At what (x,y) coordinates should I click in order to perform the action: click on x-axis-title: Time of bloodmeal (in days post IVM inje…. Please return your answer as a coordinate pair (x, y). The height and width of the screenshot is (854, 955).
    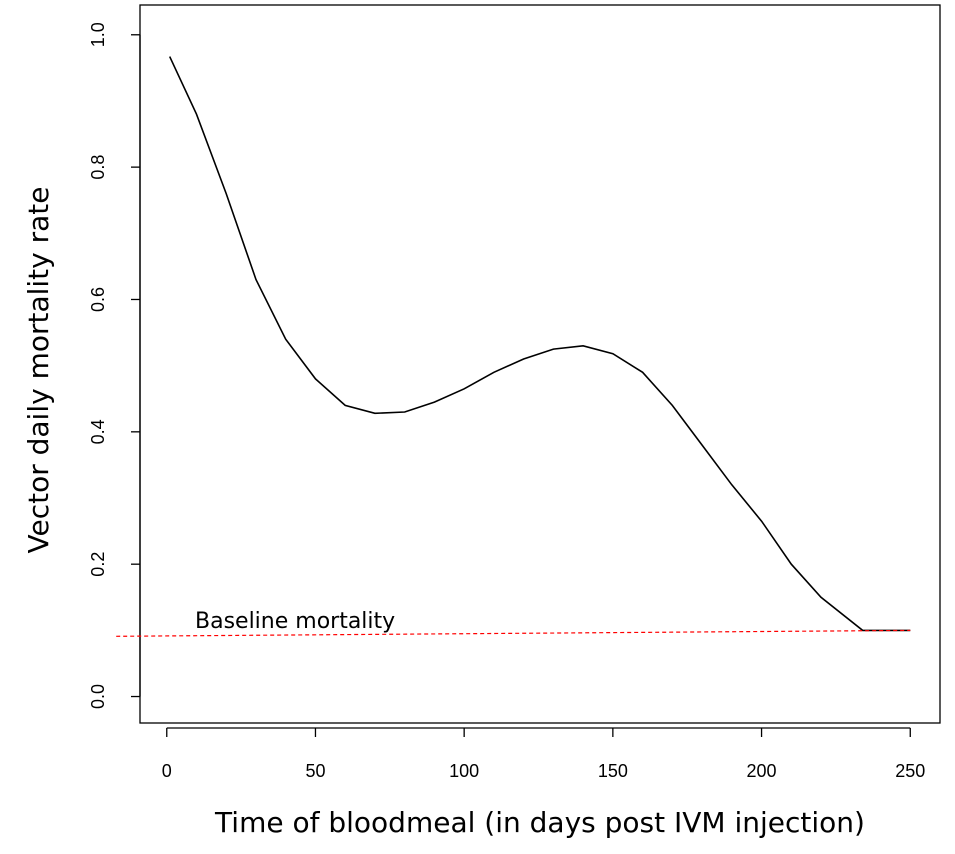
    Looking at the image, I should click on (539, 822).